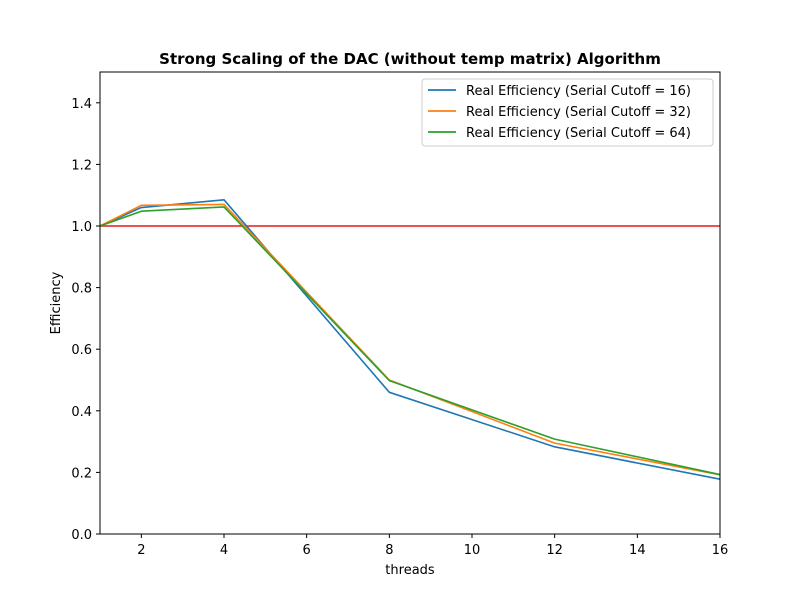 This screenshot has height=600, width=800. What do you see at coordinates (81, 227) in the screenshot?
I see `y-tick-label: 1.0` at bounding box center [81, 227].